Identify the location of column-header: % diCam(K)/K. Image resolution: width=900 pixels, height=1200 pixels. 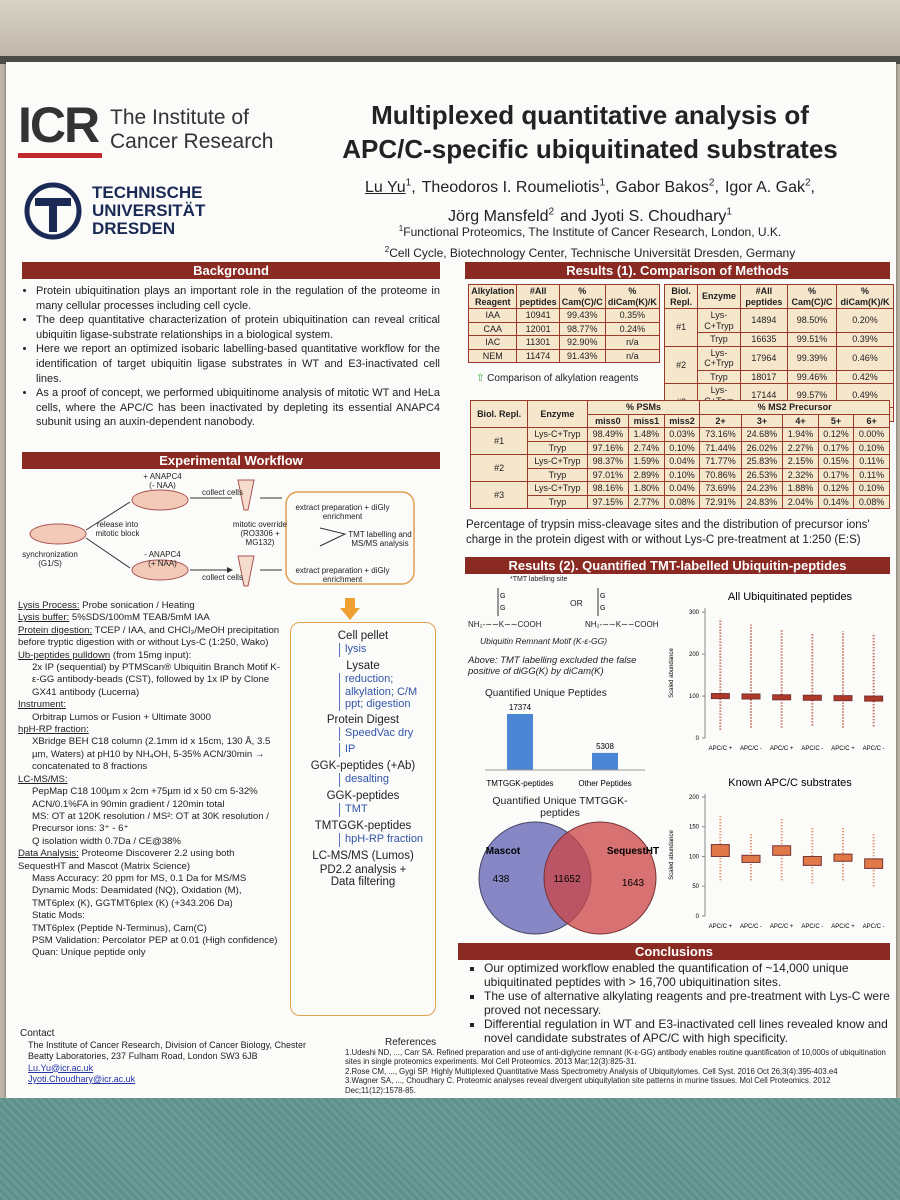
(632, 296).